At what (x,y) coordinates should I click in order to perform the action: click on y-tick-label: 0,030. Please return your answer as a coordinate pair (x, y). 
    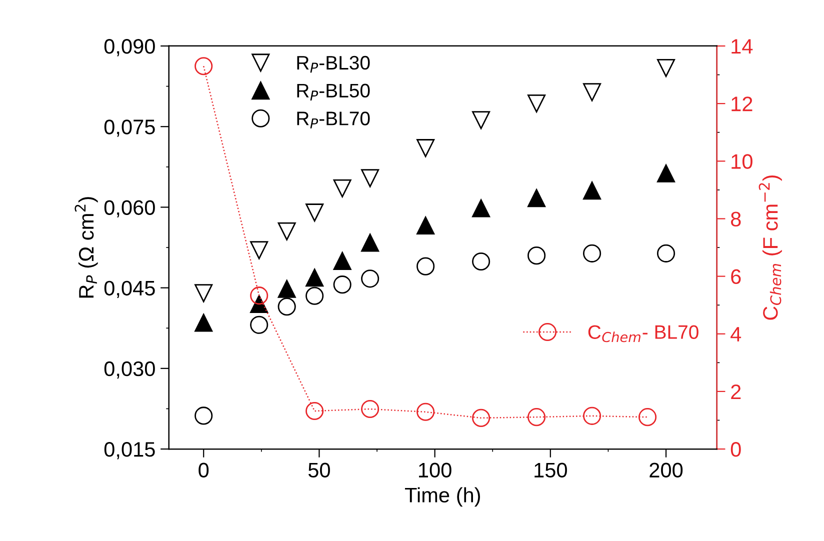
    Looking at the image, I should click on (129, 370).